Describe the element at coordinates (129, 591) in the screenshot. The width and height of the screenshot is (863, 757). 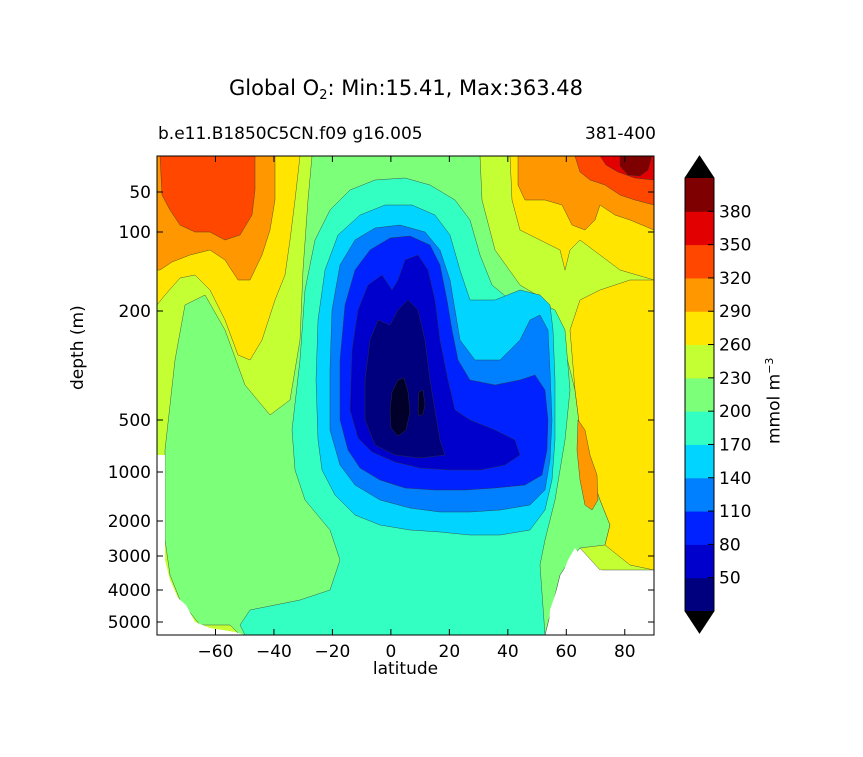
I see `y-tick-label: 4000` at that location.